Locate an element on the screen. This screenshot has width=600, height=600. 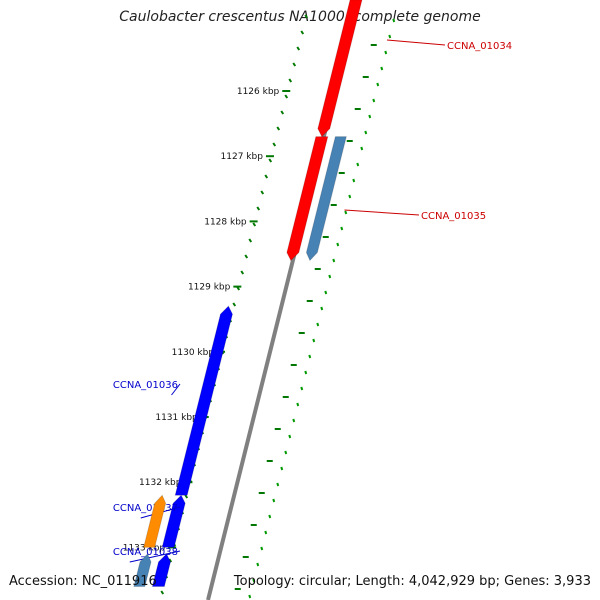
feature-label: CCNA_01037 is located at coordinates (145, 508).